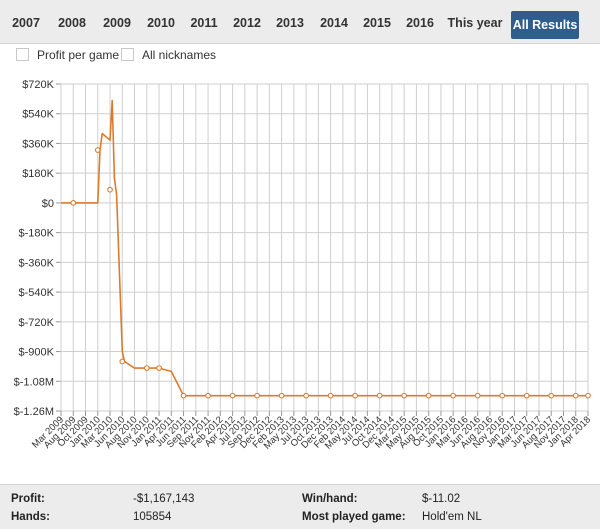 Image resolution: width=600 pixels, height=529 pixels. I want to click on chart-options: Profit per game All nicknames, so click(300, 56).